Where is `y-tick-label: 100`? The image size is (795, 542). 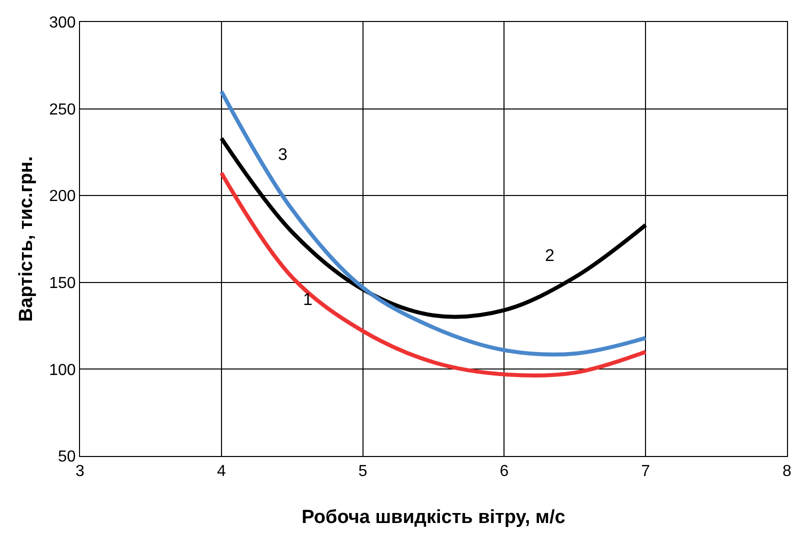
y-tick-label: 100 is located at coordinates (62, 370).